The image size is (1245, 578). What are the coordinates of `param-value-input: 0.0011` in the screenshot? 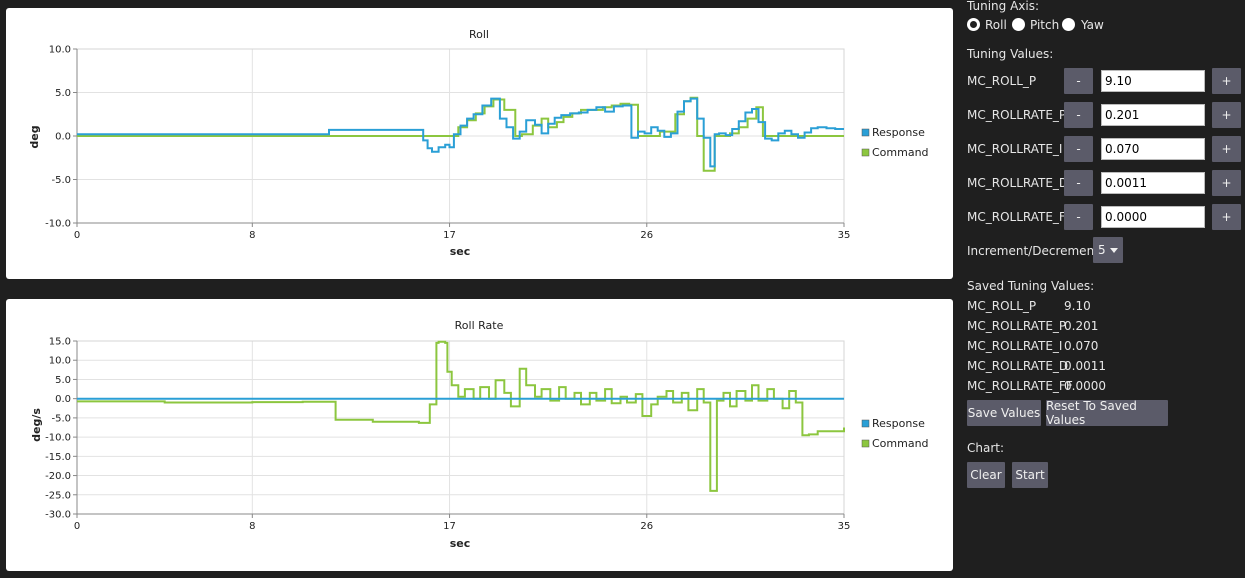 It's located at (1153, 183).